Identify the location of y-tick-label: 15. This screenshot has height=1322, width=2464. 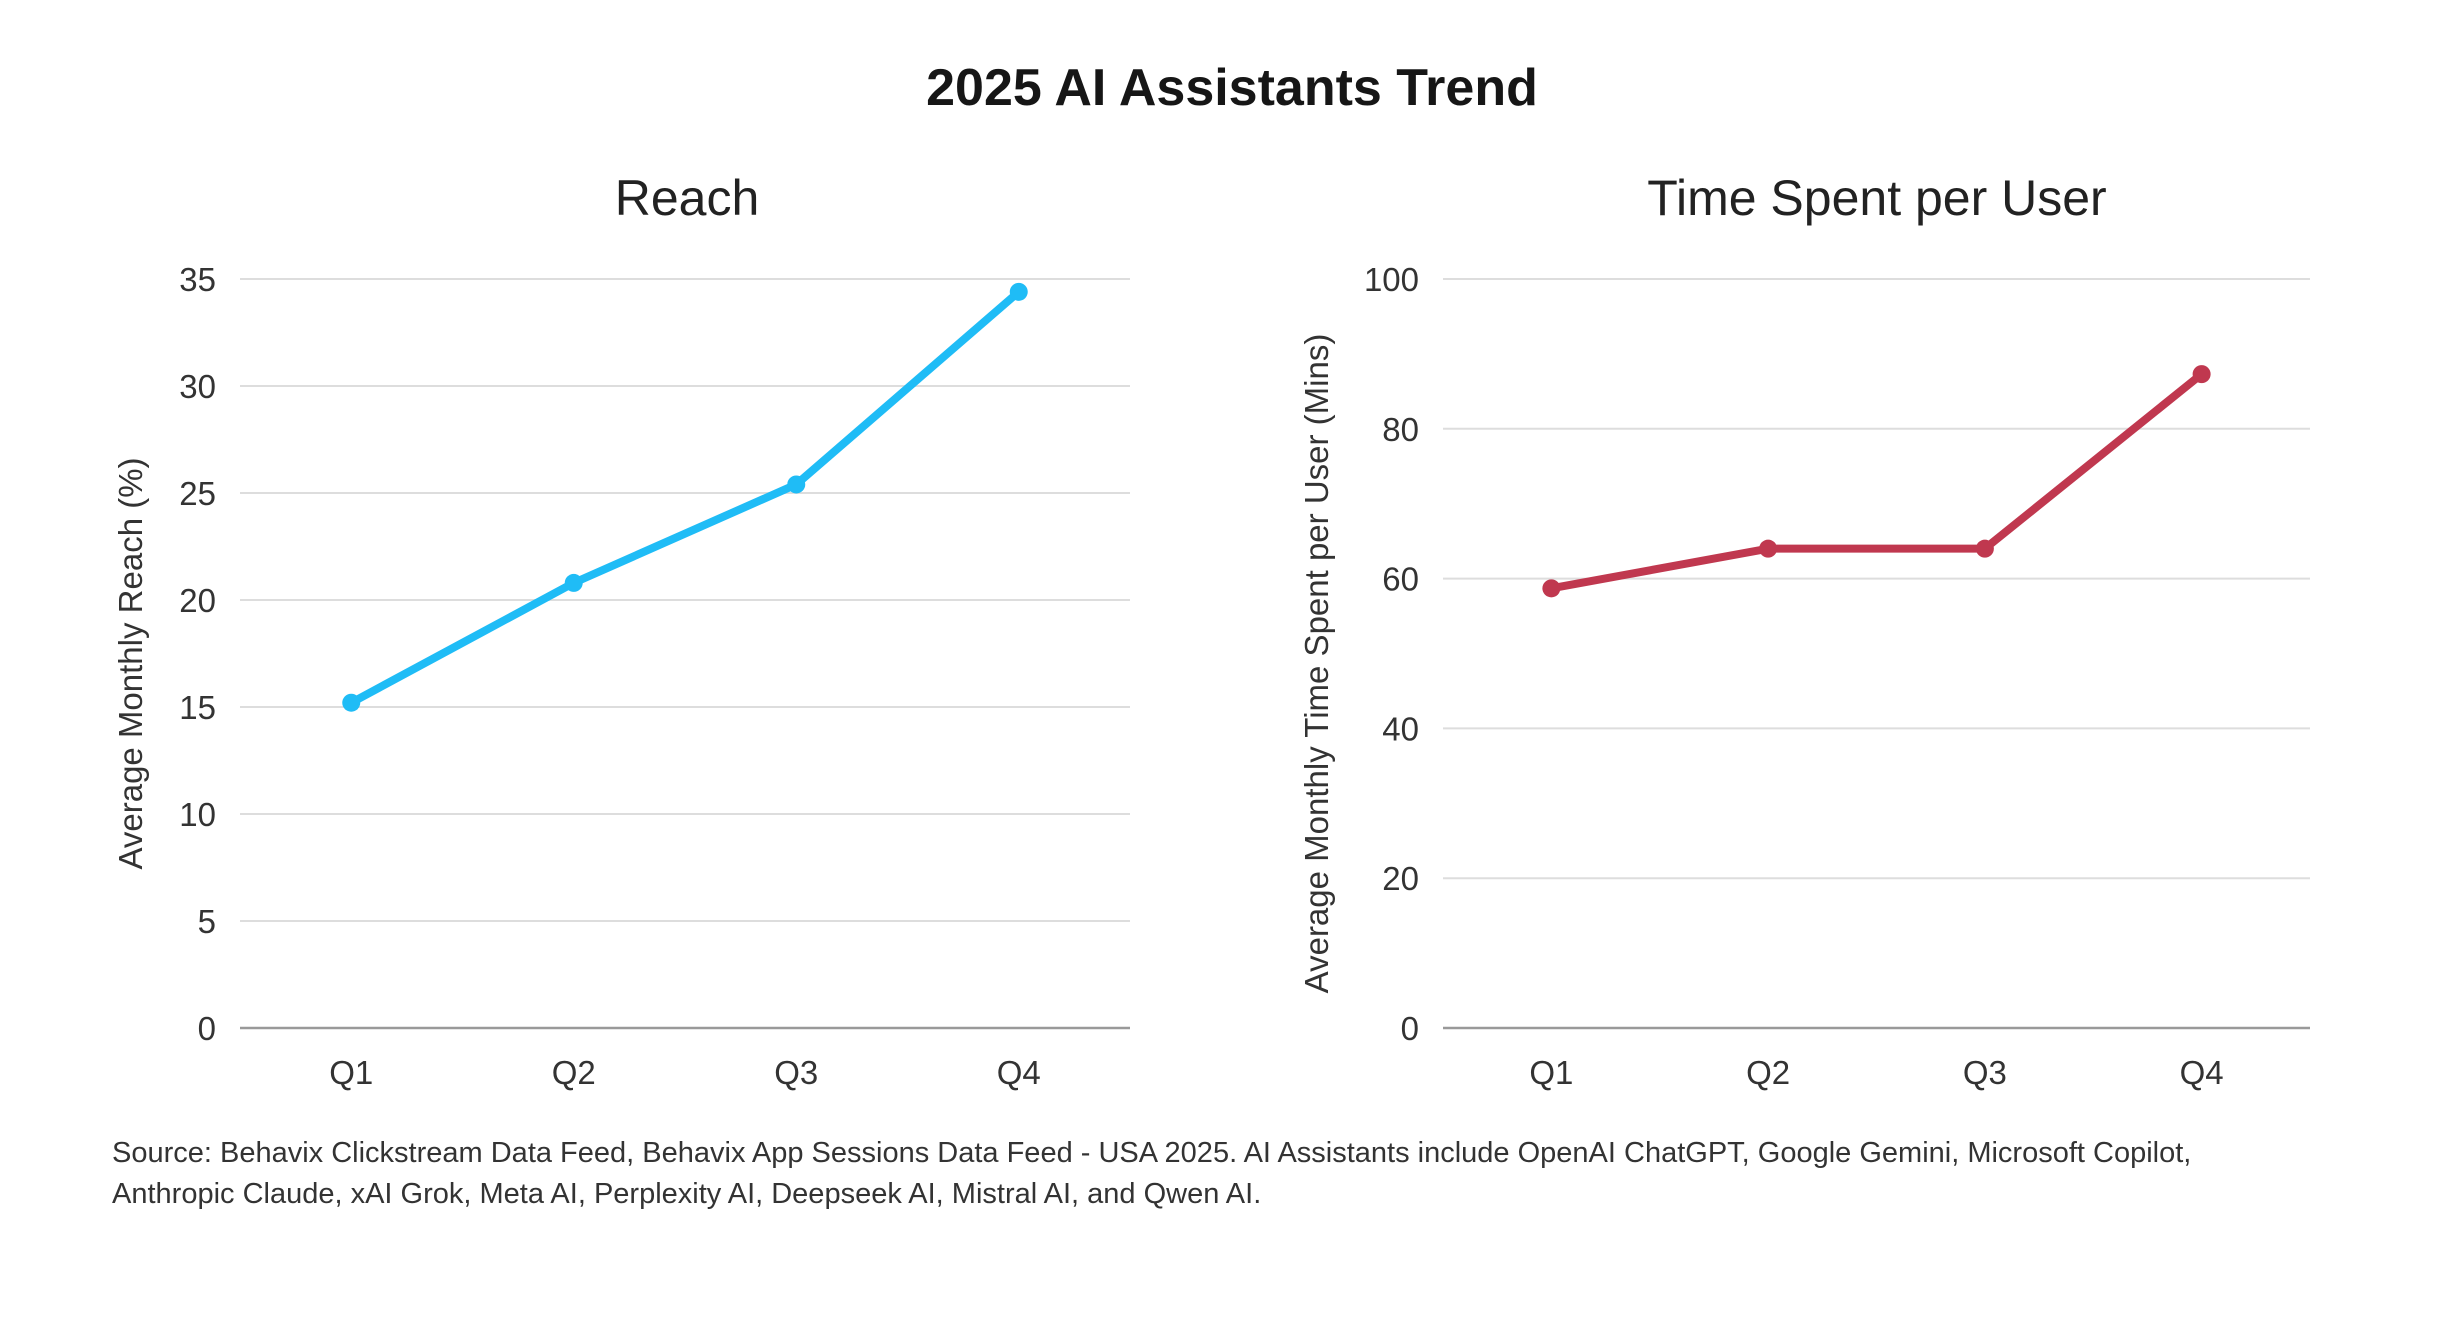
(197, 707).